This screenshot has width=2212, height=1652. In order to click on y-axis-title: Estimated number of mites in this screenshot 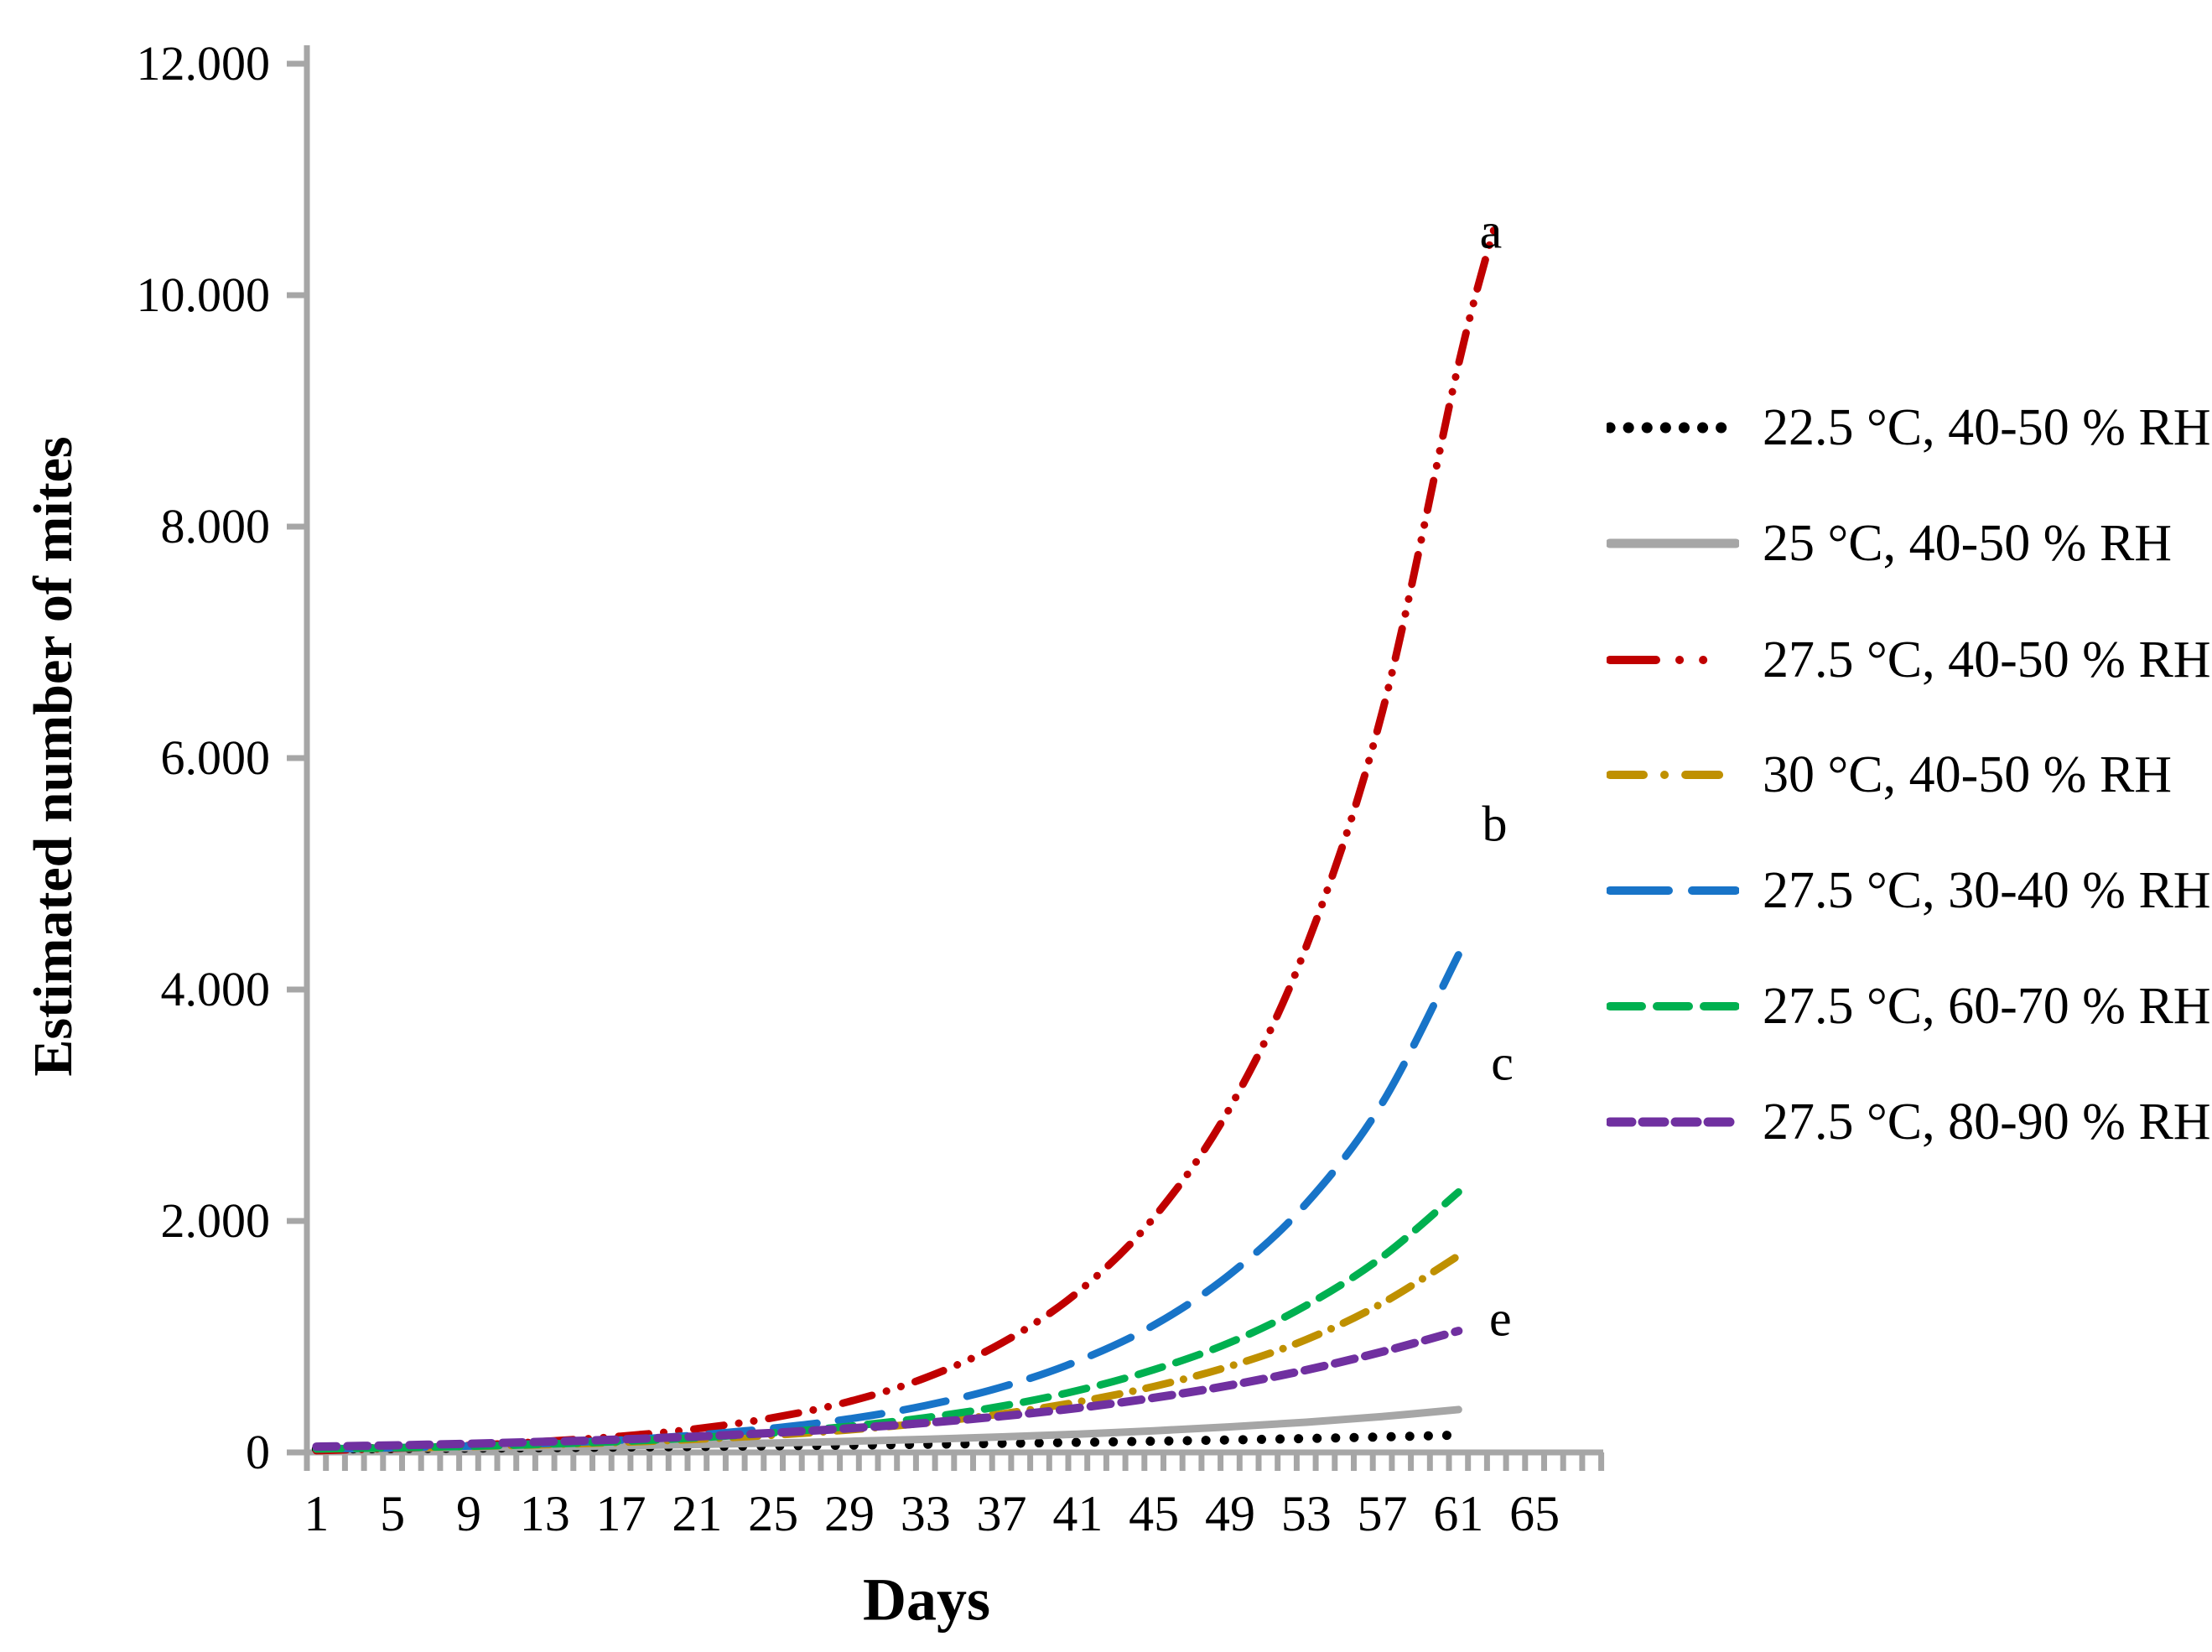, I will do `click(53, 756)`.